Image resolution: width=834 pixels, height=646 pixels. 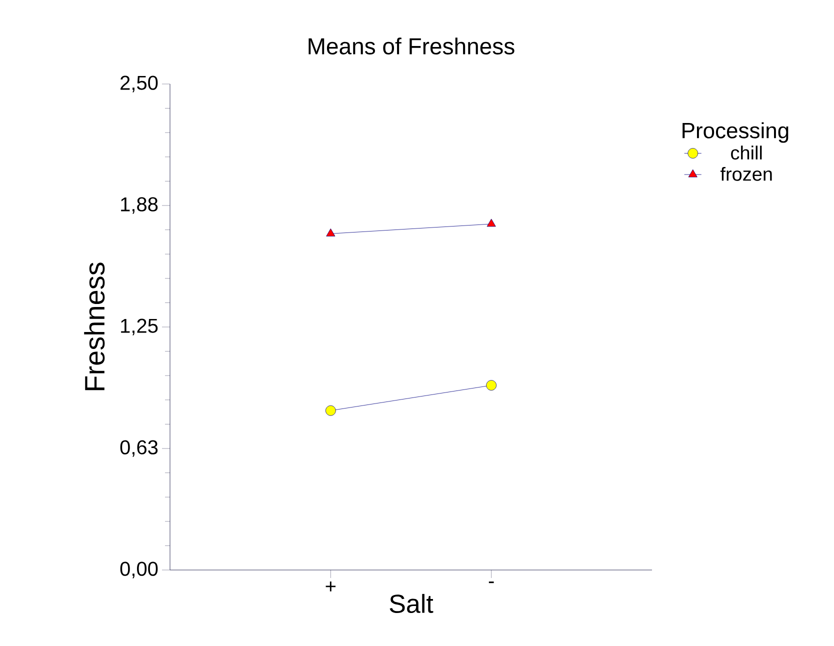 I want to click on y-tick-label: 0,00, so click(x=139, y=570).